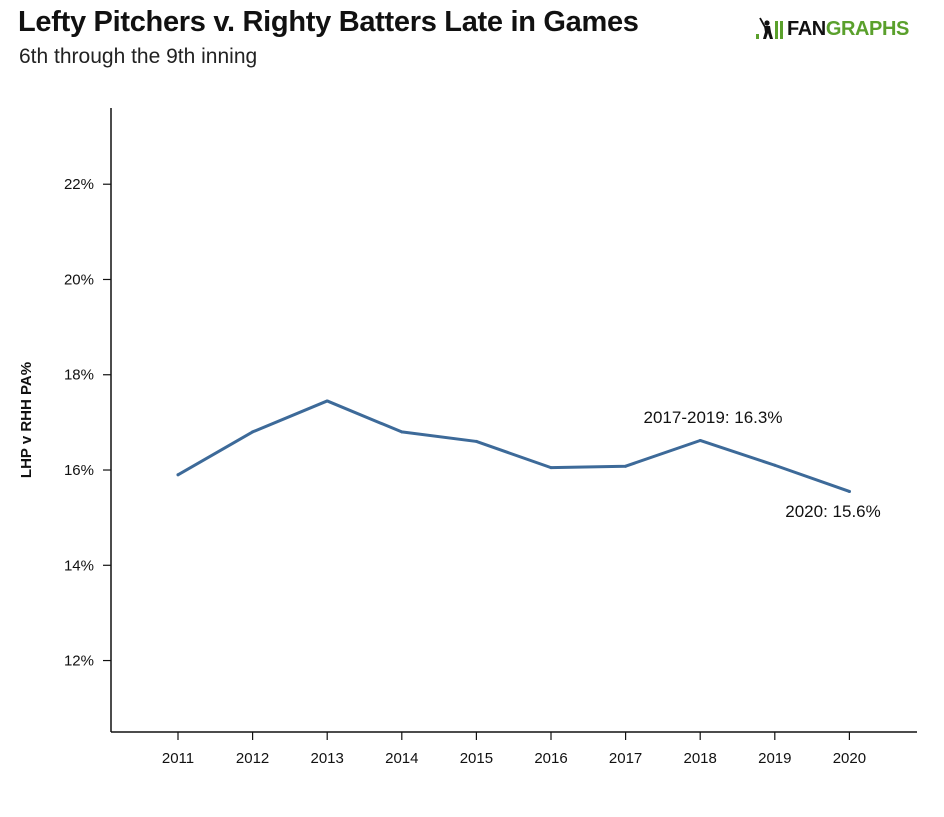  I want to click on logo-text-fan: FAN, so click(806, 28).